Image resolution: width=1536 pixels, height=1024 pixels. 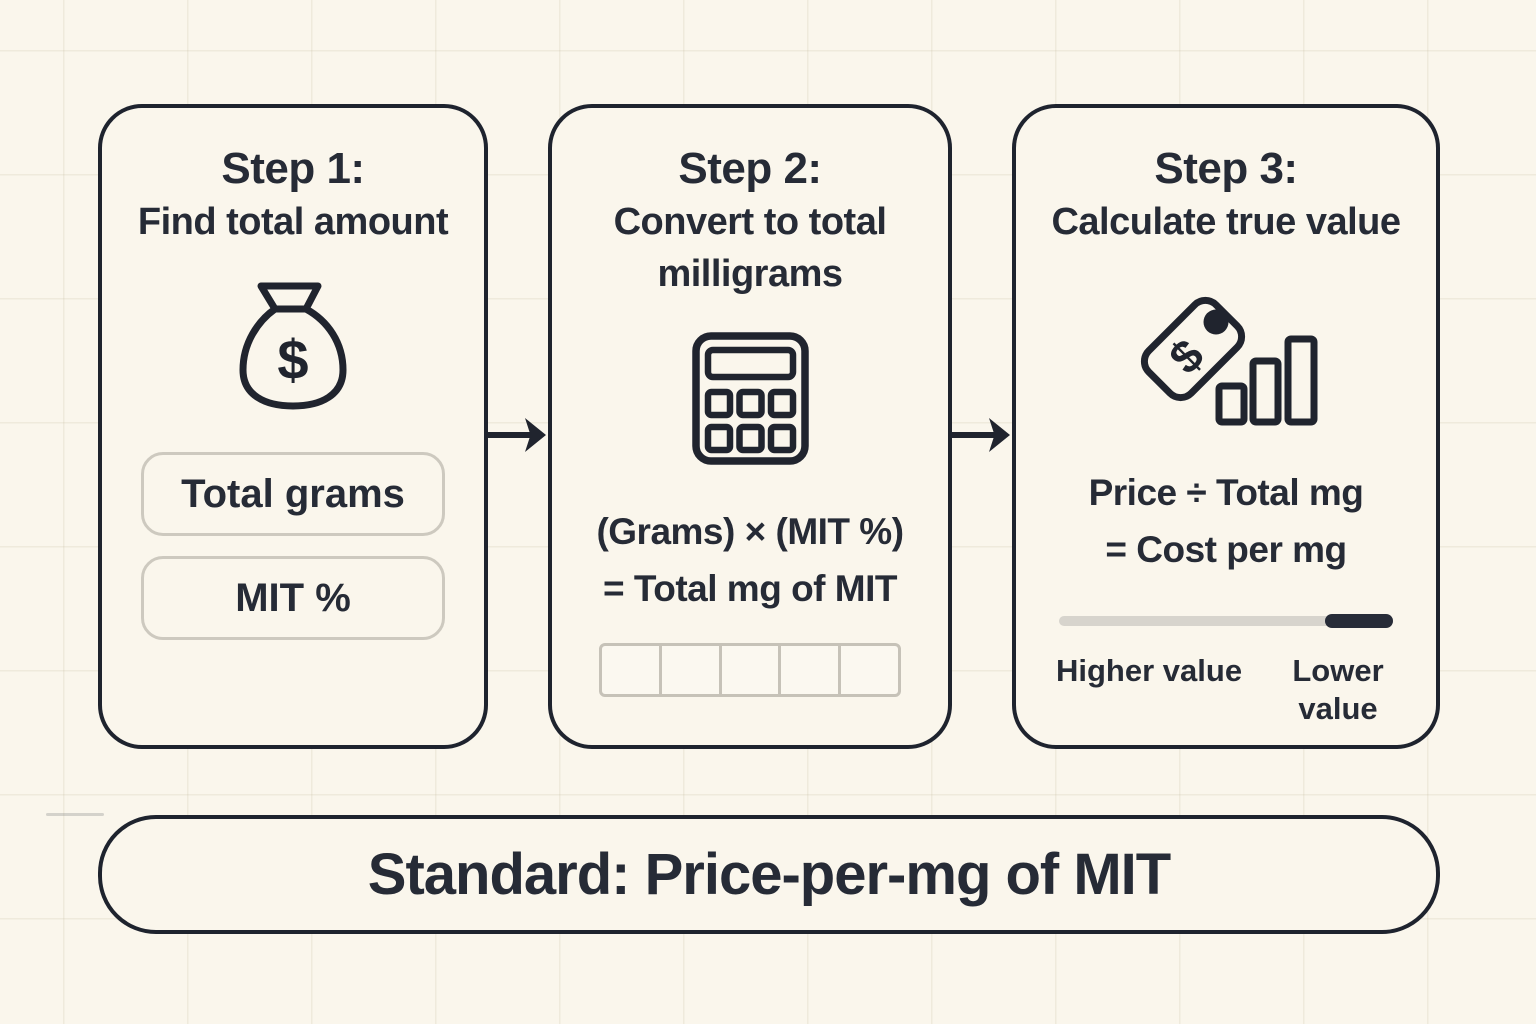 What do you see at coordinates (1226, 492) in the screenshot?
I see `step-3-formula-line-1: Price ÷ Total mg` at bounding box center [1226, 492].